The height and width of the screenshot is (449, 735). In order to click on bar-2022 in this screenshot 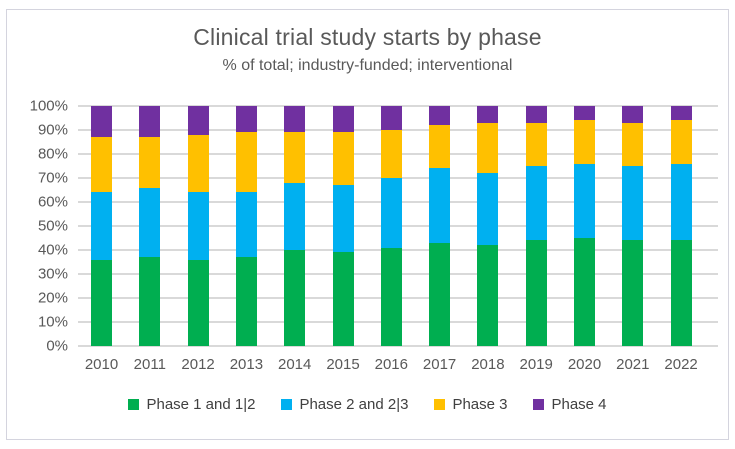, I will do `click(681, 226)`.